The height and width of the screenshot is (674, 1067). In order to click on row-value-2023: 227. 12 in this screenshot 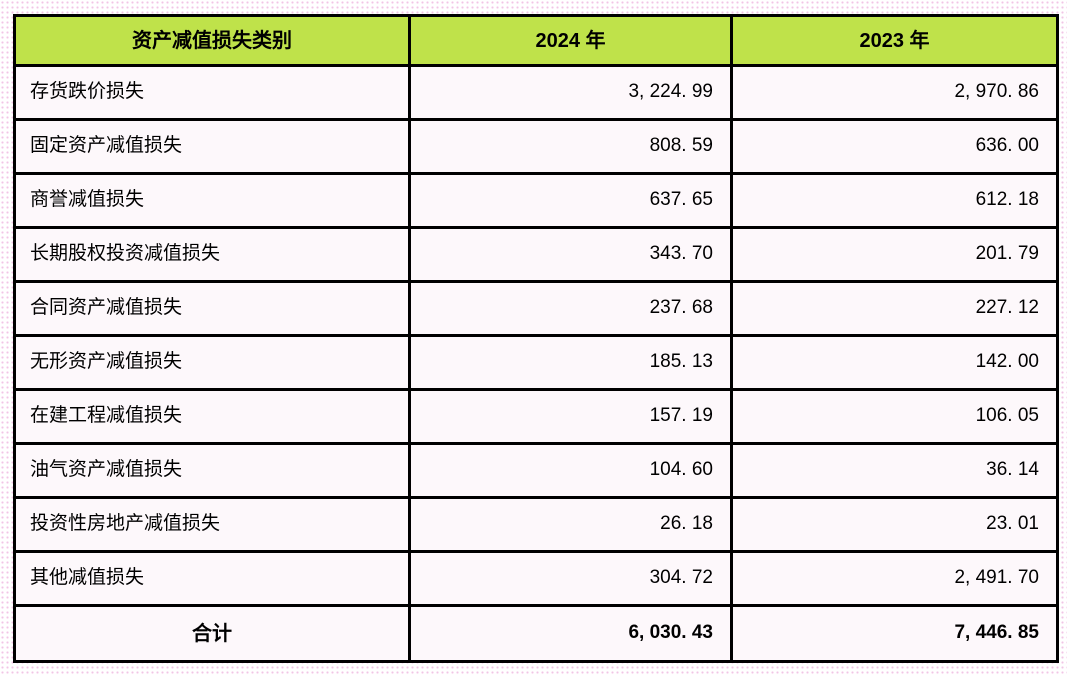, I will do `click(894, 308)`.